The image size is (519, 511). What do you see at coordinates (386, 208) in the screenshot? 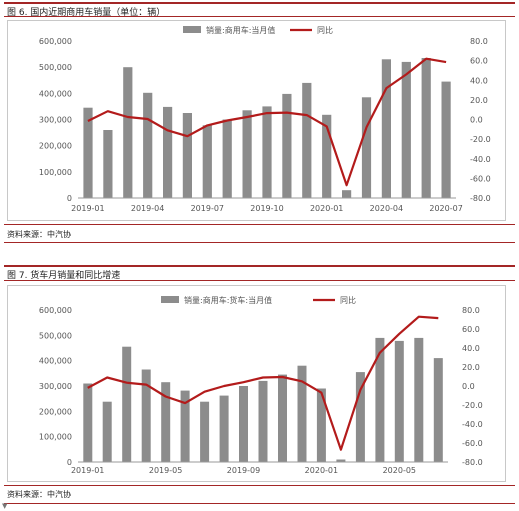
I see `x-axis-tick-label: 2020-04` at bounding box center [386, 208].